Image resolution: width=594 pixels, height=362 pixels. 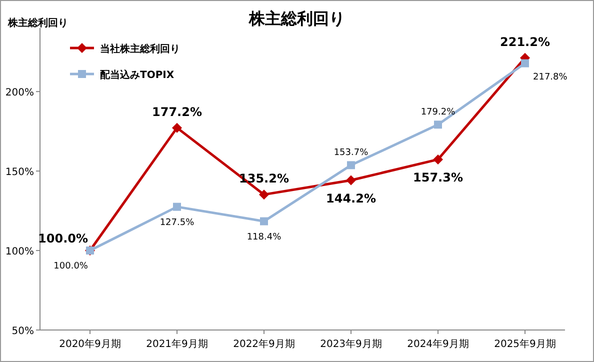 What do you see at coordinates (177, 223) in the screenshot?
I see `data-label: 127.5%` at bounding box center [177, 223].